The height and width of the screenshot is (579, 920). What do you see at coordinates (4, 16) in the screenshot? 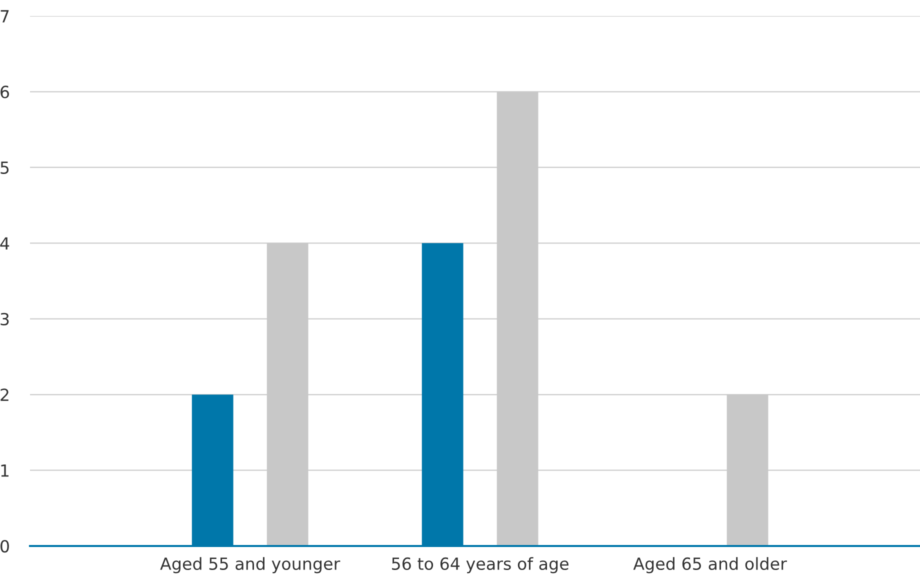
I see `y-tick-label: 7` at bounding box center [4, 16].